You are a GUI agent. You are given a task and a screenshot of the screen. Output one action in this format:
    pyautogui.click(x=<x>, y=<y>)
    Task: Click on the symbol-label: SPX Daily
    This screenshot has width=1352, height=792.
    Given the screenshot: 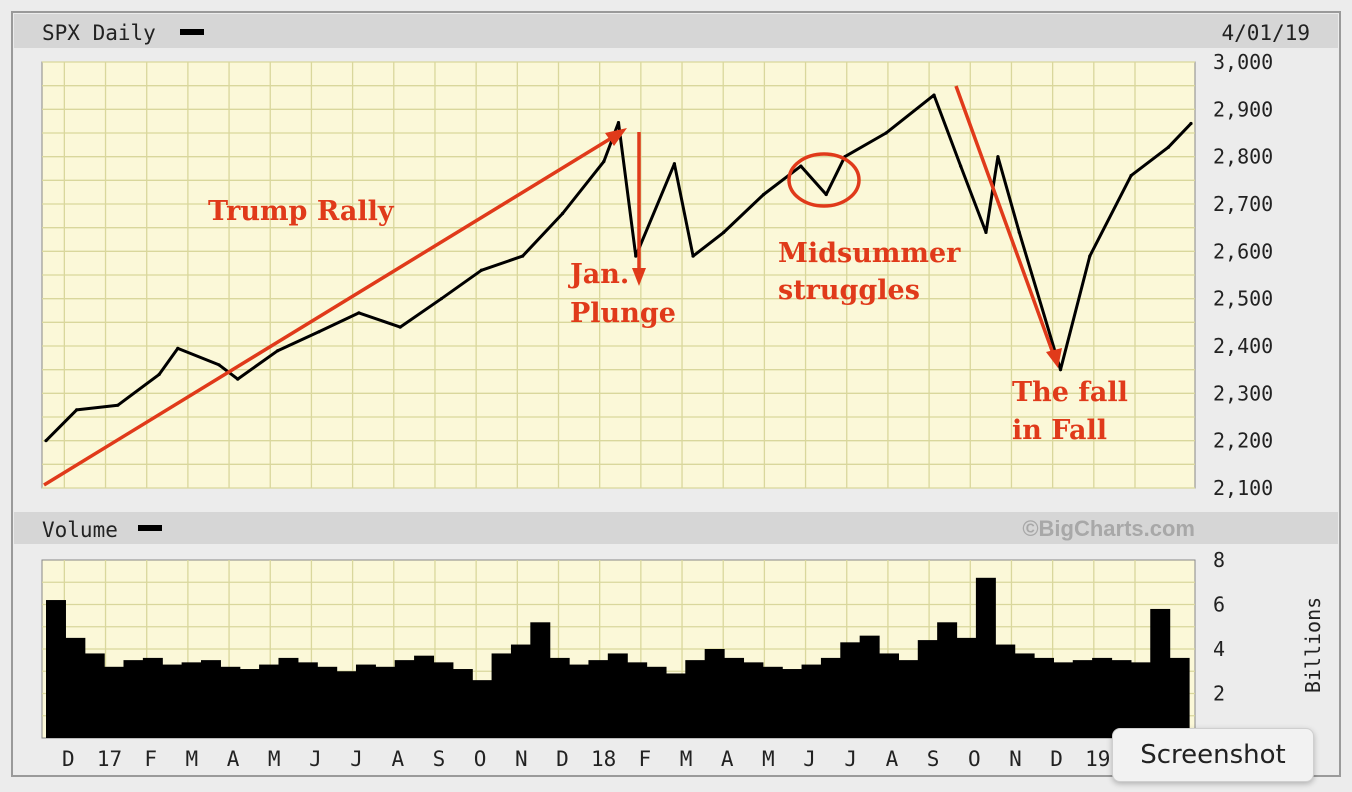 What is the action you would take?
    pyautogui.click(x=99, y=33)
    